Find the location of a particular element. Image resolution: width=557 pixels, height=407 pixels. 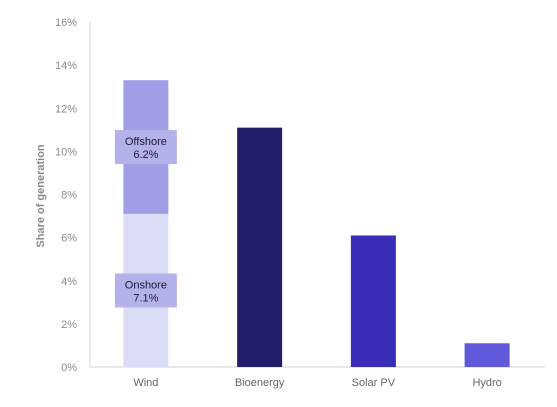

segment-name-label: Offshore is located at coordinates (146, 142).